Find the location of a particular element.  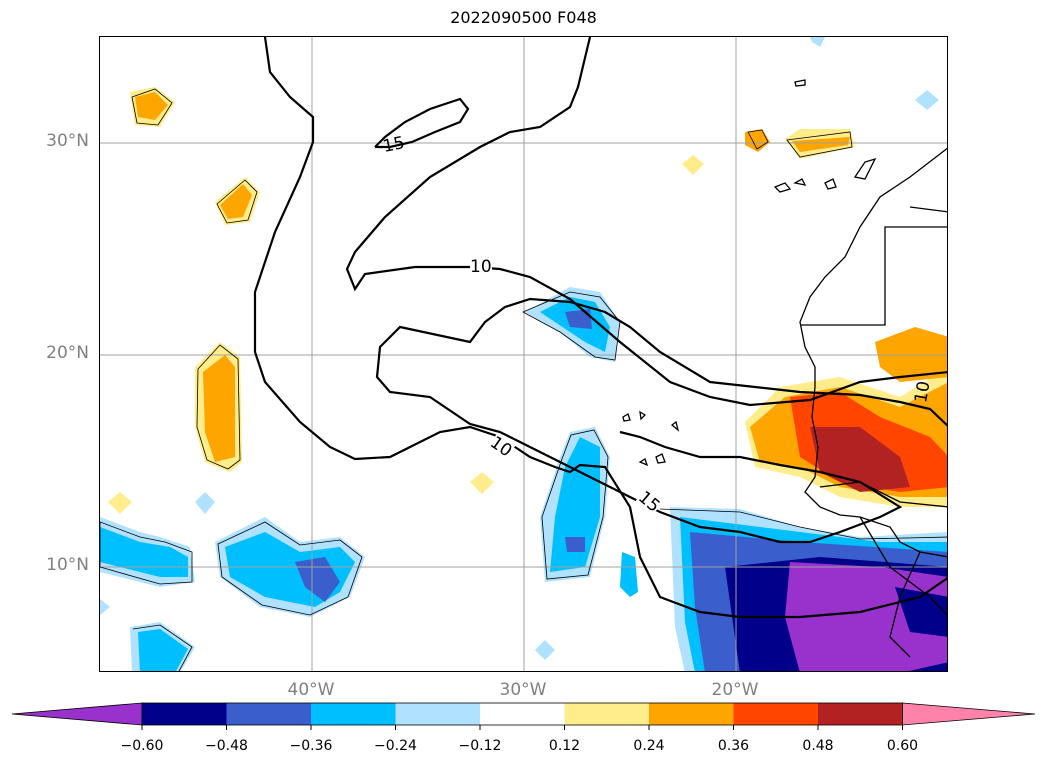

neg-patch-west-inner is located at coordinates (144, 552).